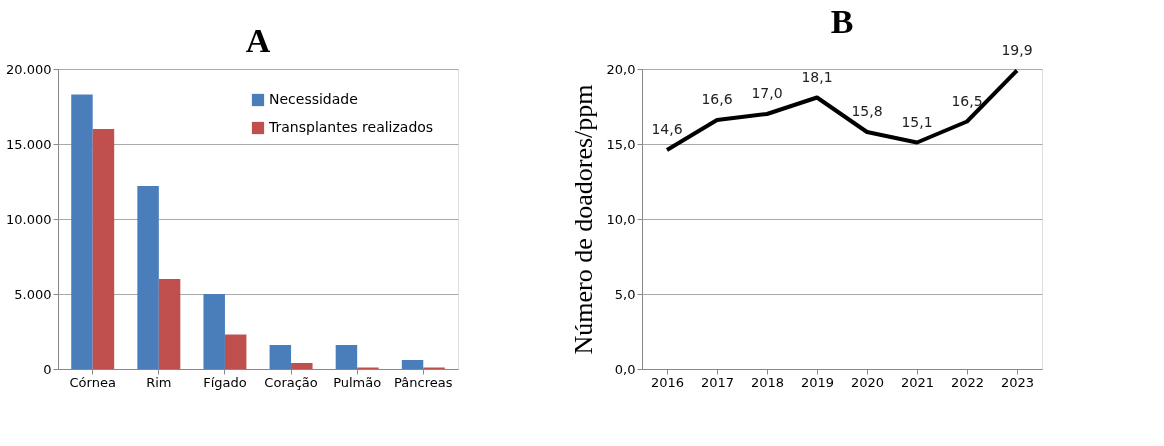  I want to click on x-tick-label: Pulmão, so click(357, 382).